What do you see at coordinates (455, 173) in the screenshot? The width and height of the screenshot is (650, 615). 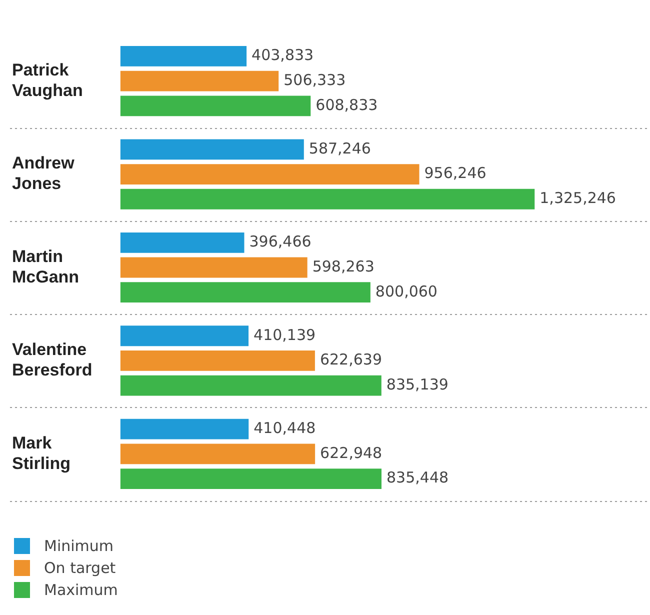 I see `data-label: 956,246` at bounding box center [455, 173].